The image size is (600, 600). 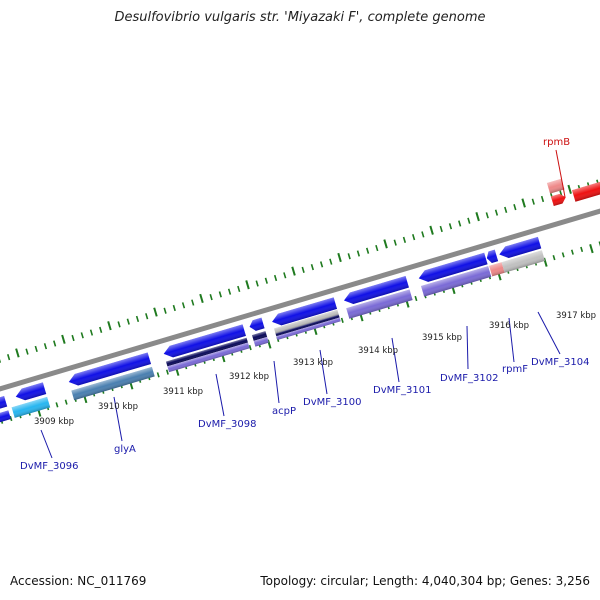 I want to click on gene-label: acpP, so click(x=284, y=411).